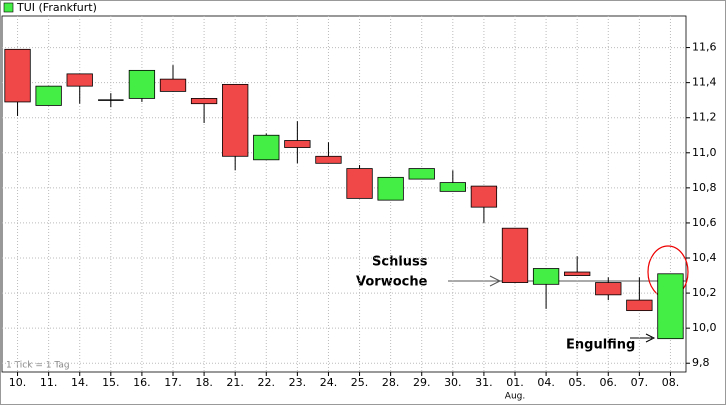 The width and height of the screenshot is (726, 405). I want to click on x-tick-label: 31., so click(484, 382).